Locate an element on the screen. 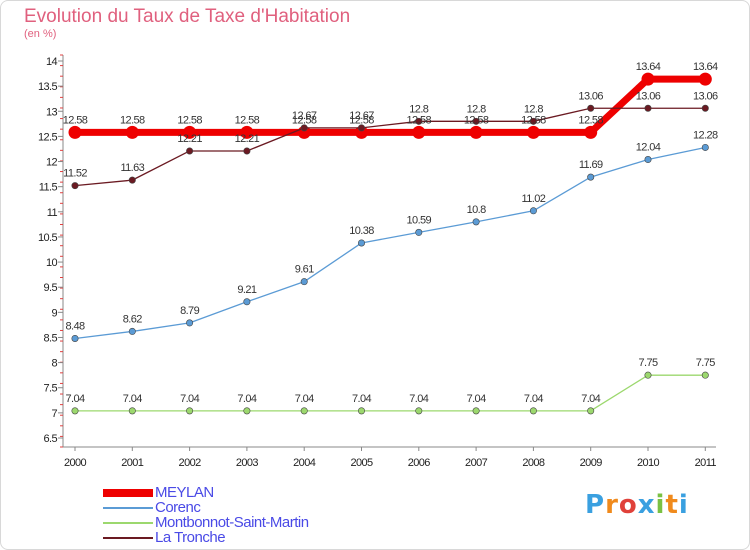 This screenshot has width=750, height=550. data-label-corenc: 12.28 is located at coordinates (705, 135).